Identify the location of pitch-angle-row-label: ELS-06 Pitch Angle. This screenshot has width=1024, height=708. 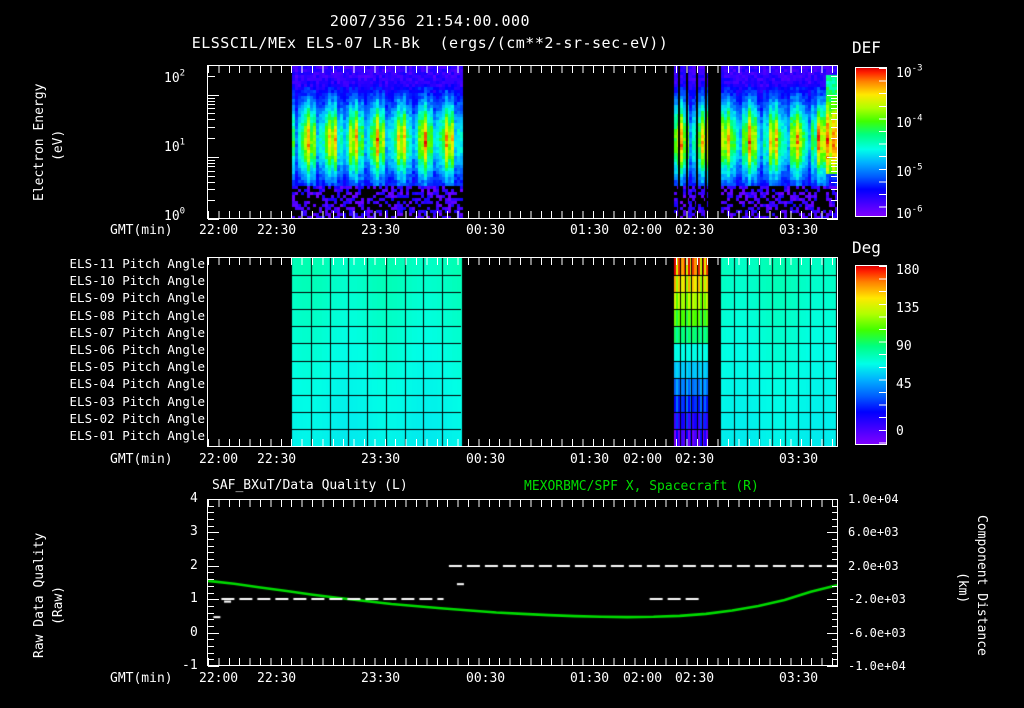
(137, 349).